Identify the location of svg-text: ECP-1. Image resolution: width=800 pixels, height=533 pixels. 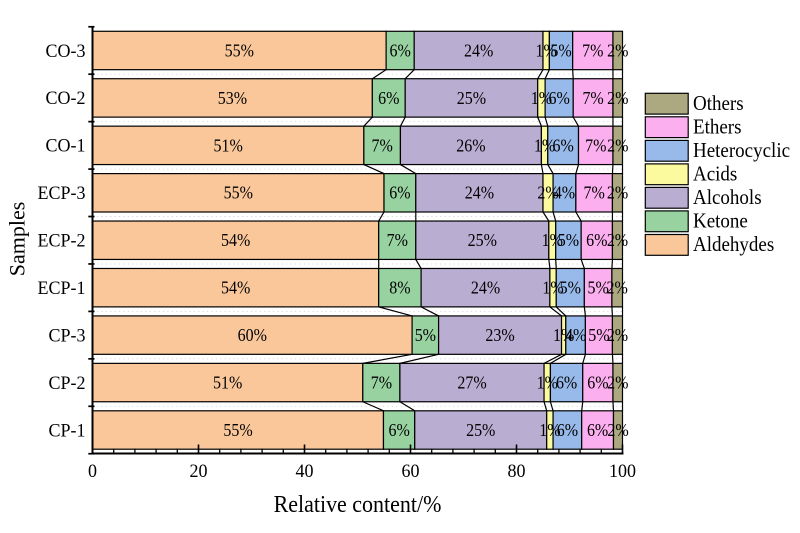
(62, 288).